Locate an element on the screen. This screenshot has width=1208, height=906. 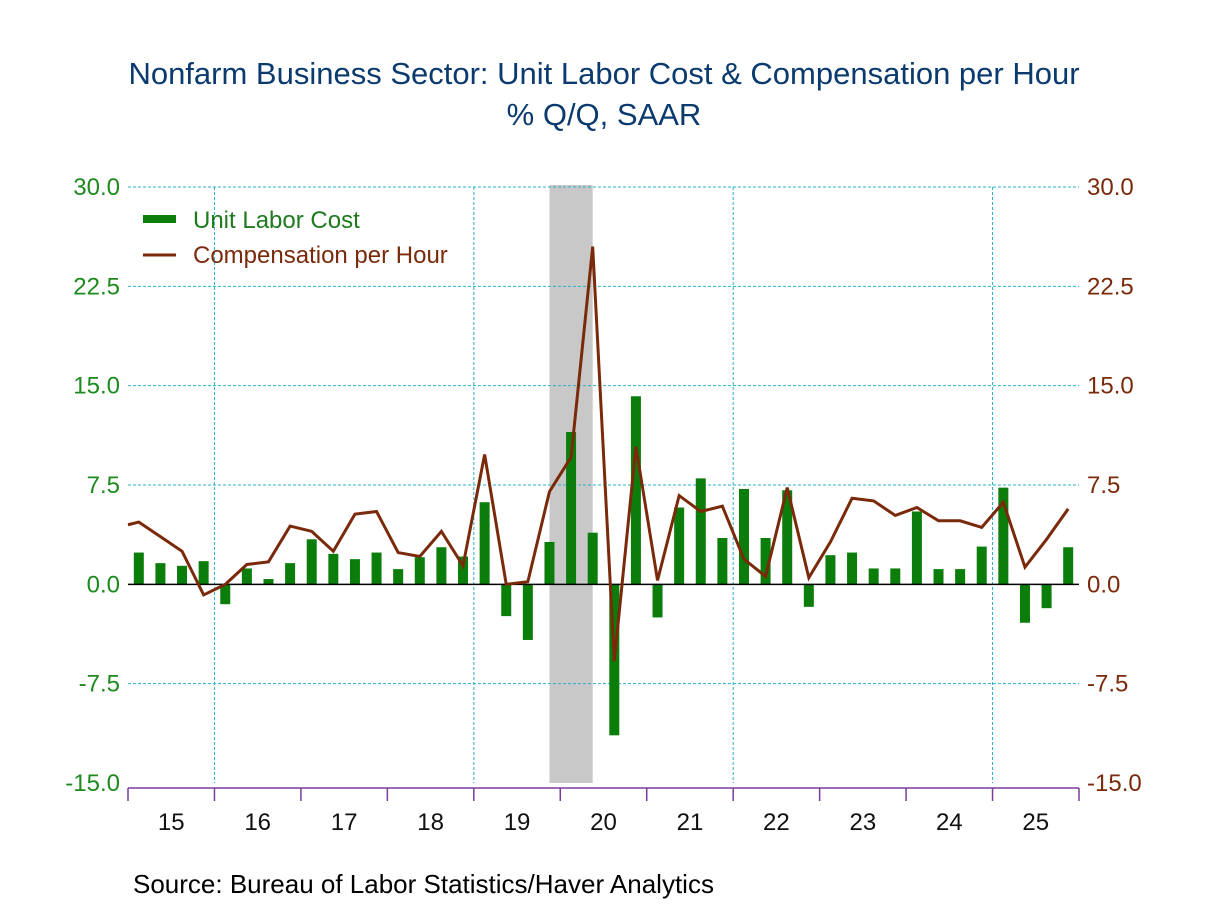
bar-2022Q2 is located at coordinates (765, 561).